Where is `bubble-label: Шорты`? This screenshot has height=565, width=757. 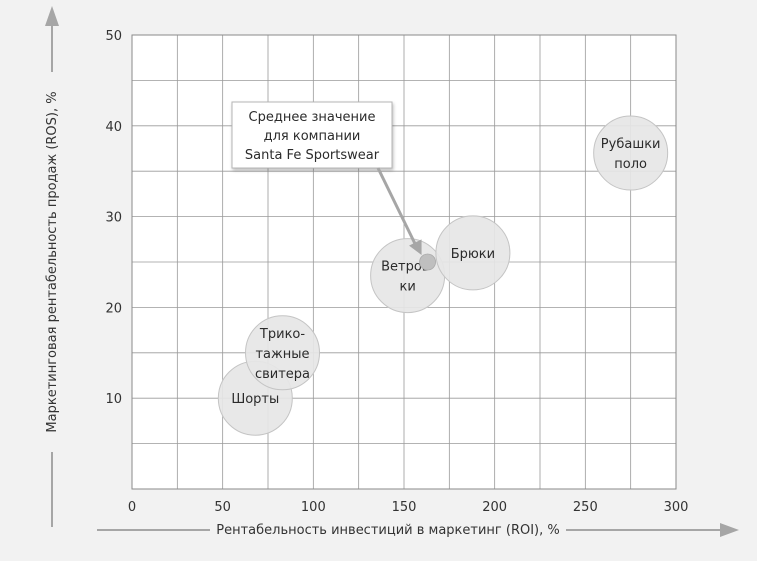 bubble-label: Шорты is located at coordinates (255, 399).